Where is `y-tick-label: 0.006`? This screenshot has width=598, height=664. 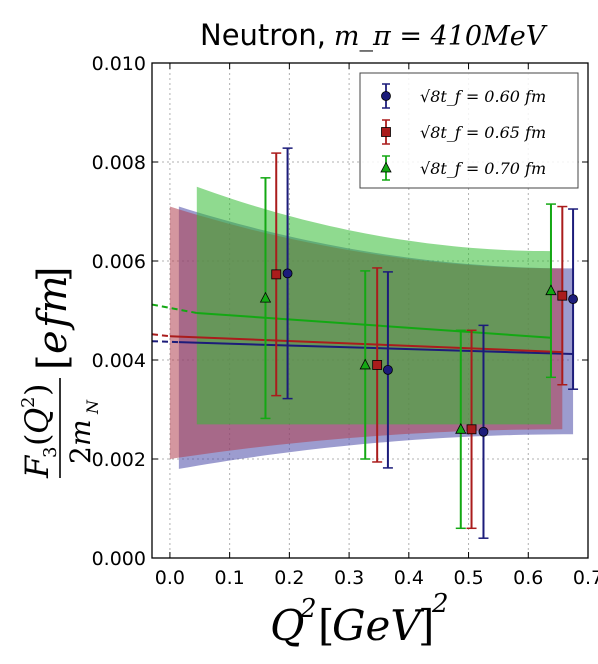
y-tick-label: 0.006 is located at coordinates (119, 262).